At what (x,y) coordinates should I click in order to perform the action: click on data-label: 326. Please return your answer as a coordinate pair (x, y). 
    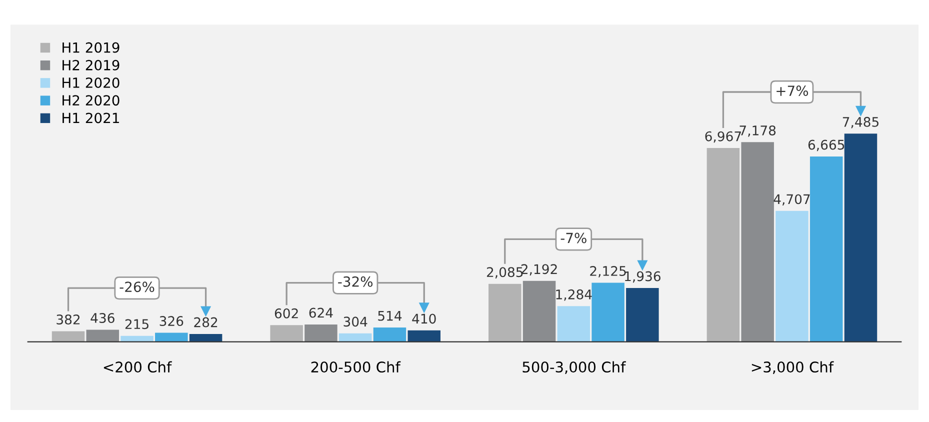
    Looking at the image, I should click on (172, 321).